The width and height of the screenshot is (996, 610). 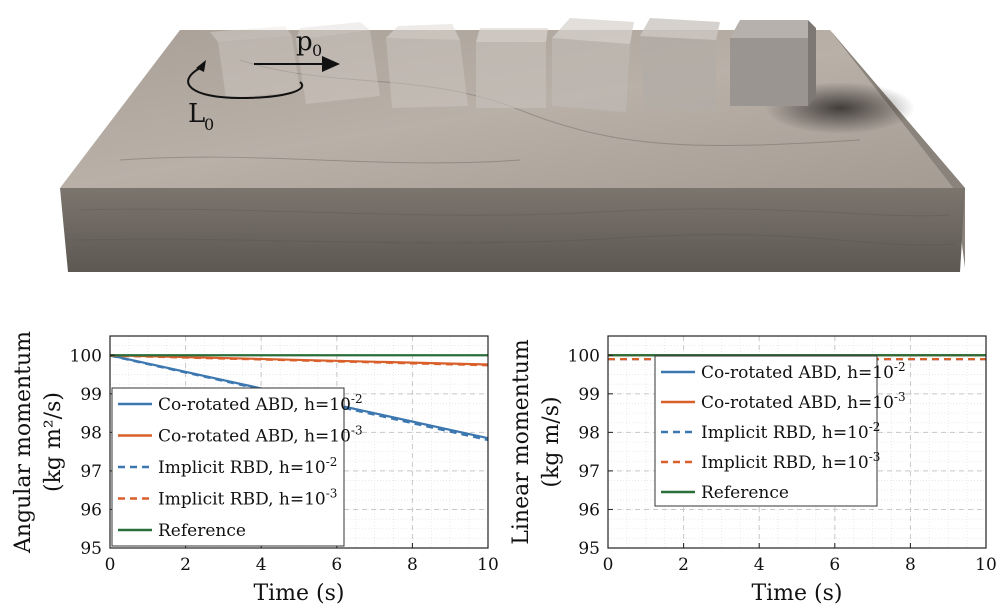 What do you see at coordinates (201, 66) in the screenshot?
I see `angular-momentum-arrowhead` at bounding box center [201, 66].